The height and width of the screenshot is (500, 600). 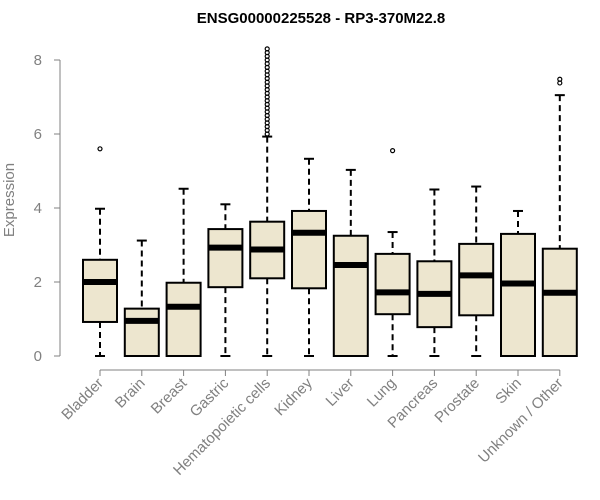 What do you see at coordinates (38, 282) in the screenshot?
I see `y-tick-label: 2` at bounding box center [38, 282].